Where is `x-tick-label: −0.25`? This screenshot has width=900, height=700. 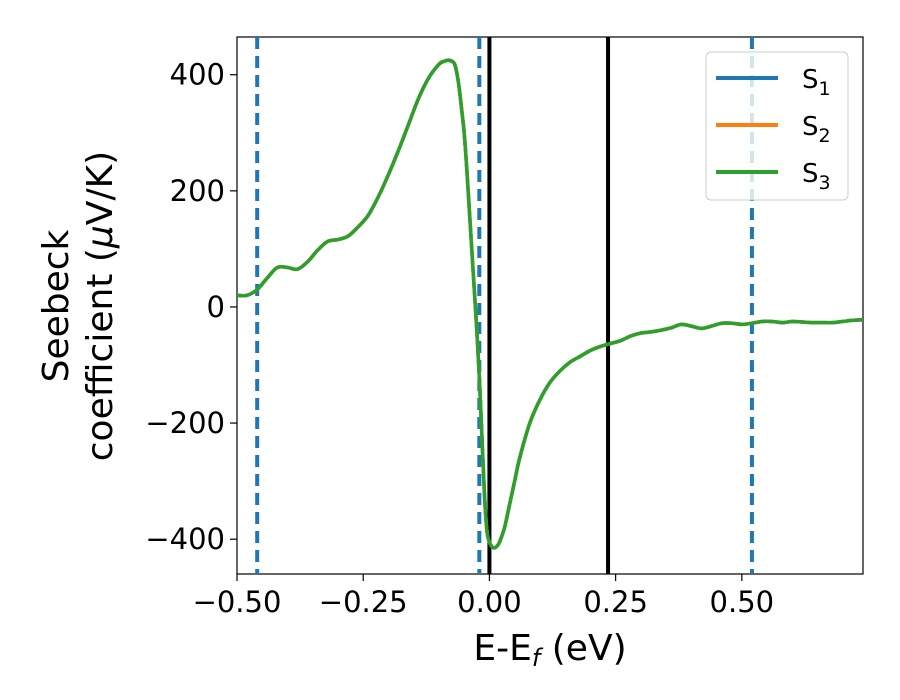
x-tick-label: −0.25 is located at coordinates (363, 602).